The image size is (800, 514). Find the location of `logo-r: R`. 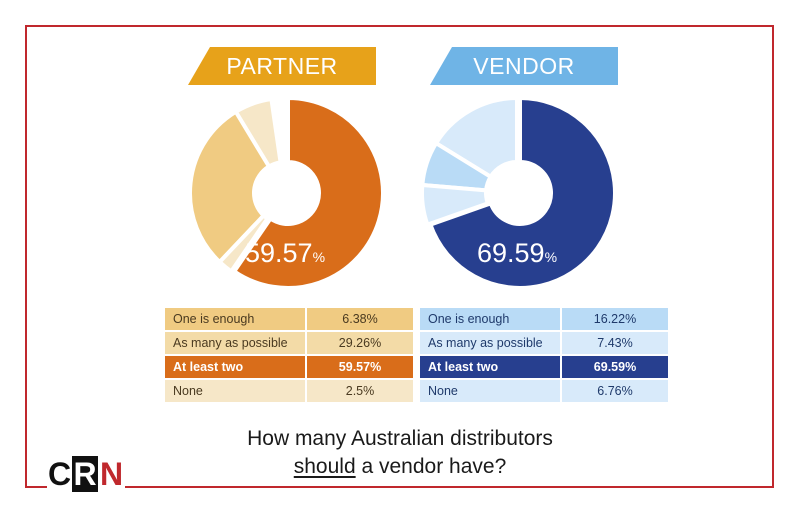

logo-r: R is located at coordinates (85, 474).